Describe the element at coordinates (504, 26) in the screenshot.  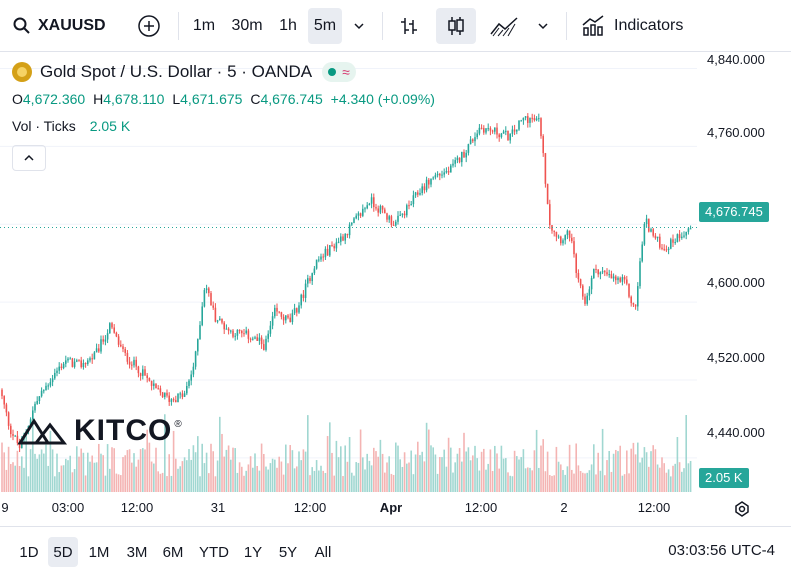
I see `area-chart-button` at that location.